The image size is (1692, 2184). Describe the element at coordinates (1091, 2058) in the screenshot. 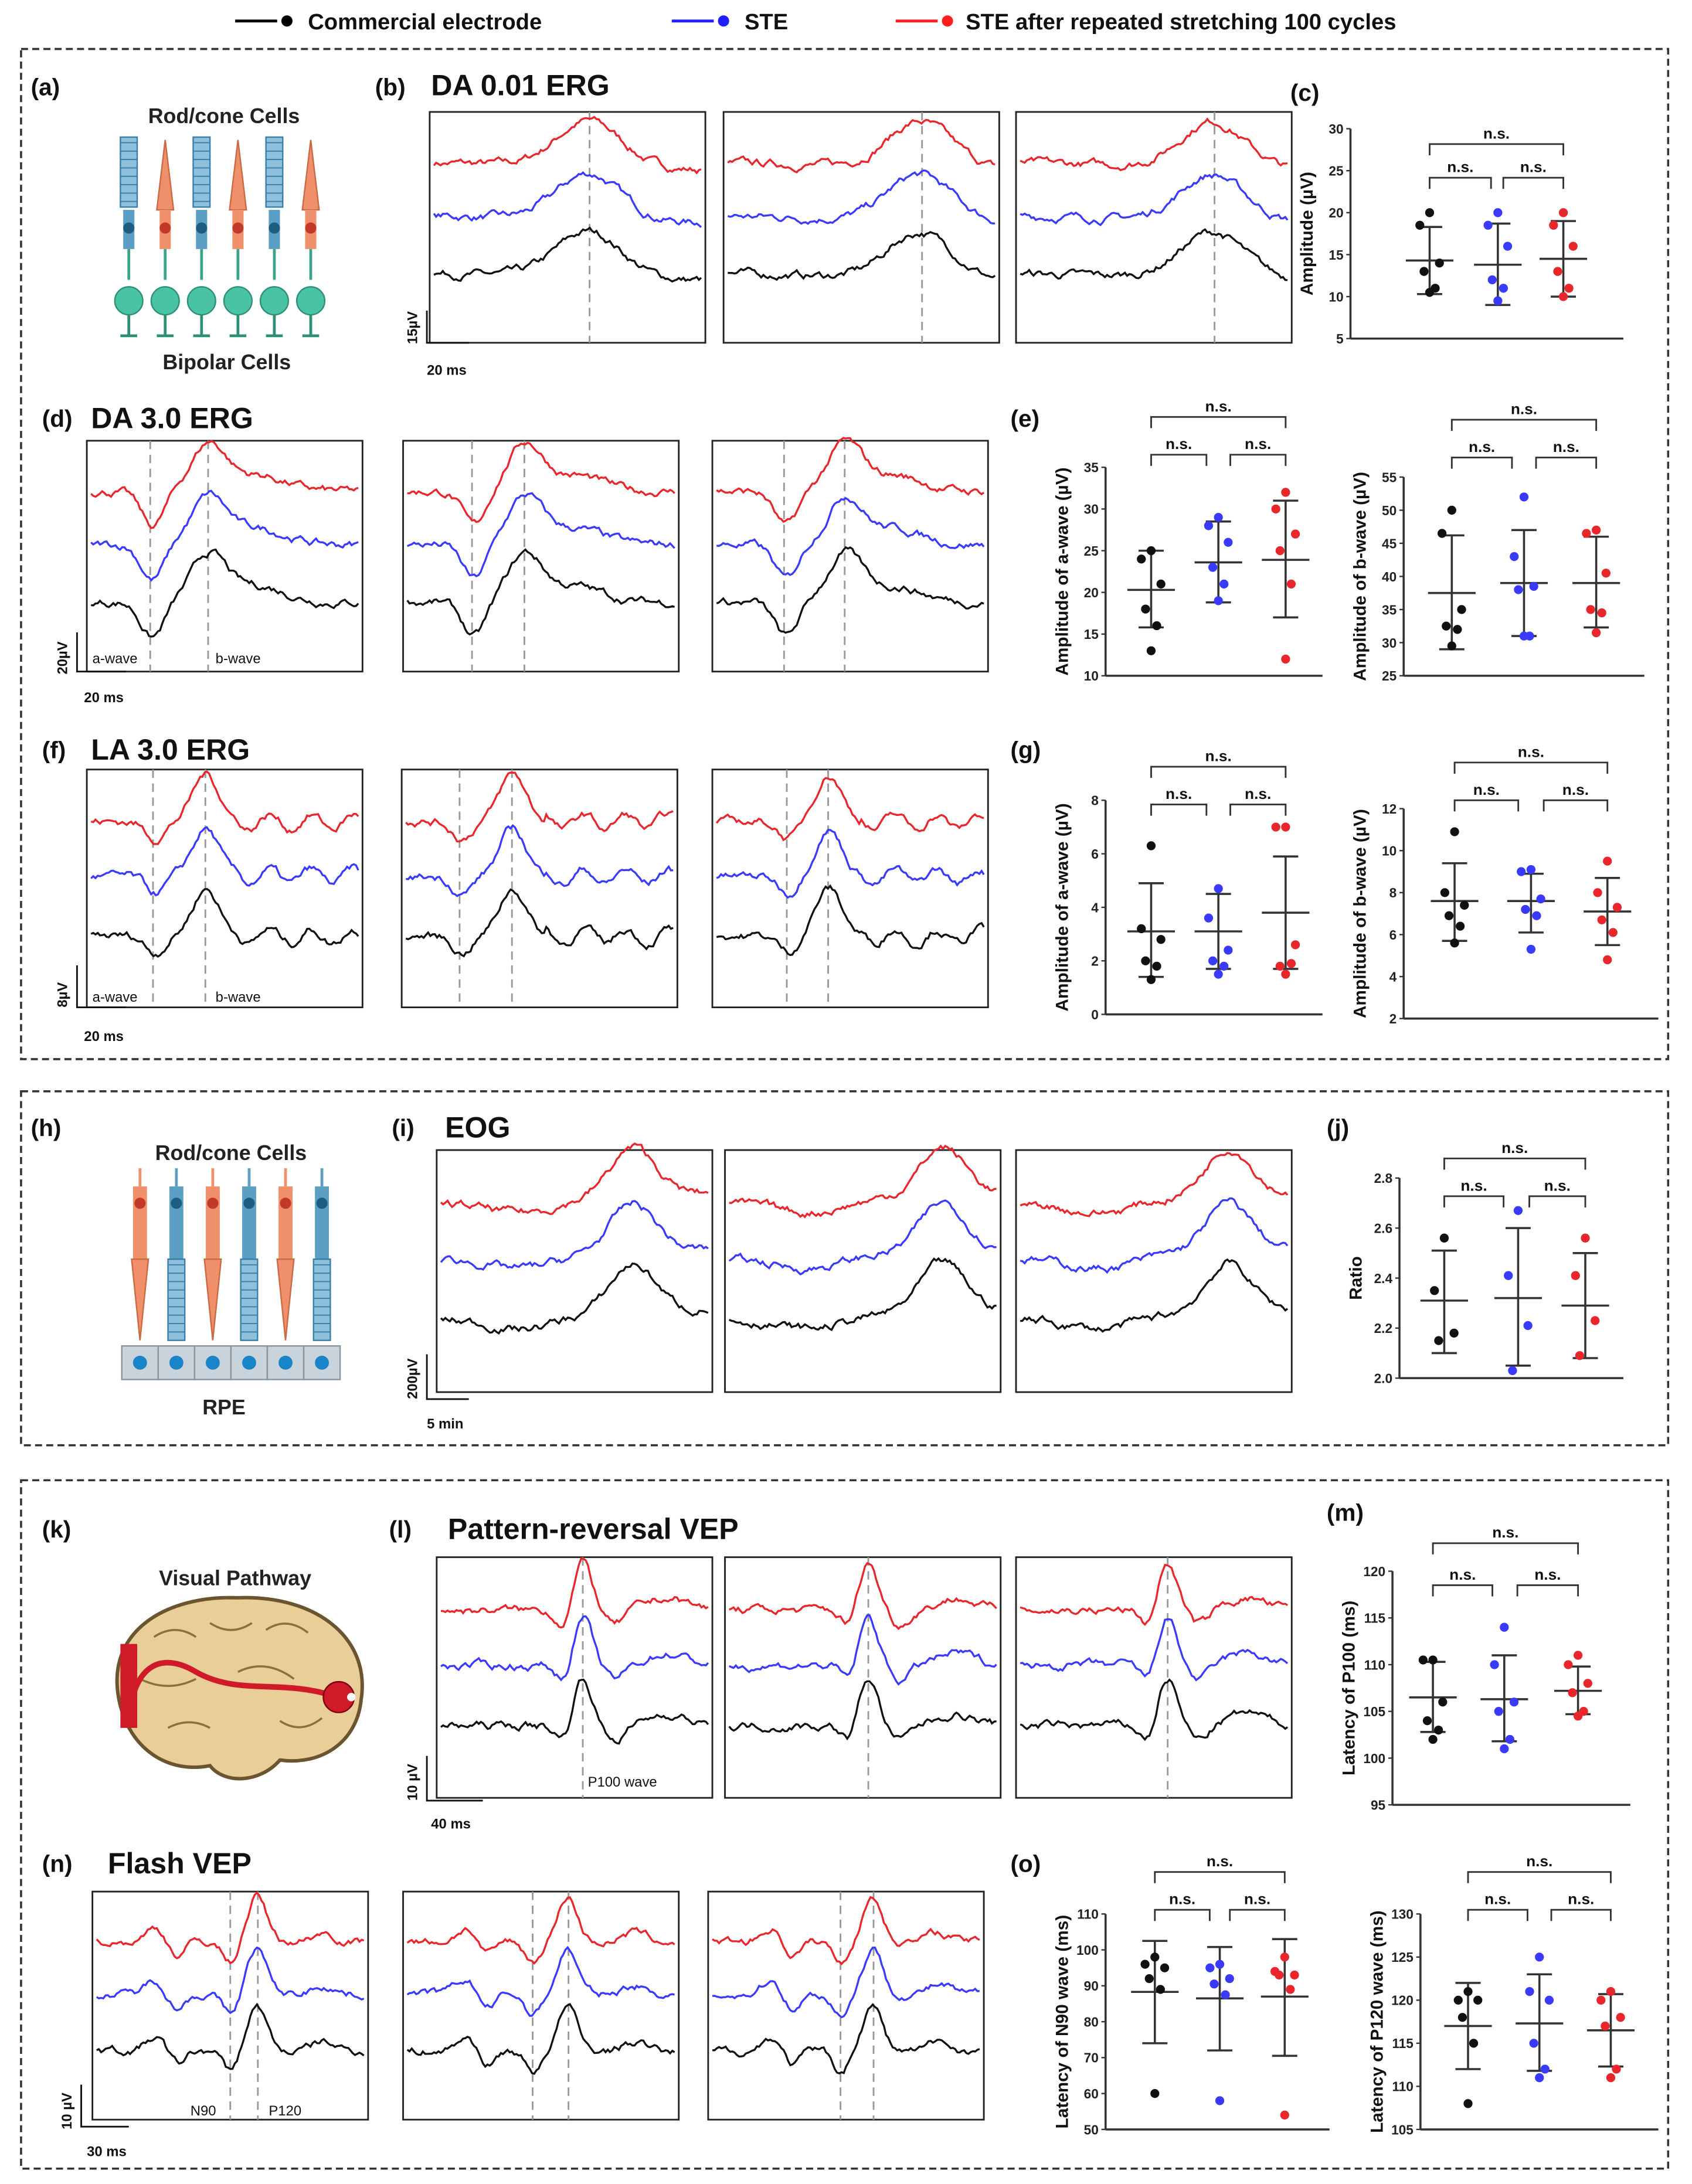

I see `y-tick-label: 70` at that location.